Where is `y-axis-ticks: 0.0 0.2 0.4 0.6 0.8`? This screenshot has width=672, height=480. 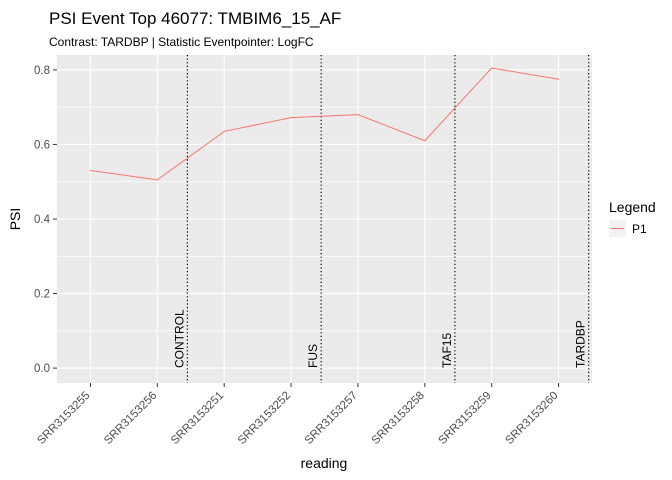
y-axis-ticks: 0.0 0.2 0.4 0.6 0.8 is located at coordinates (45, 220).